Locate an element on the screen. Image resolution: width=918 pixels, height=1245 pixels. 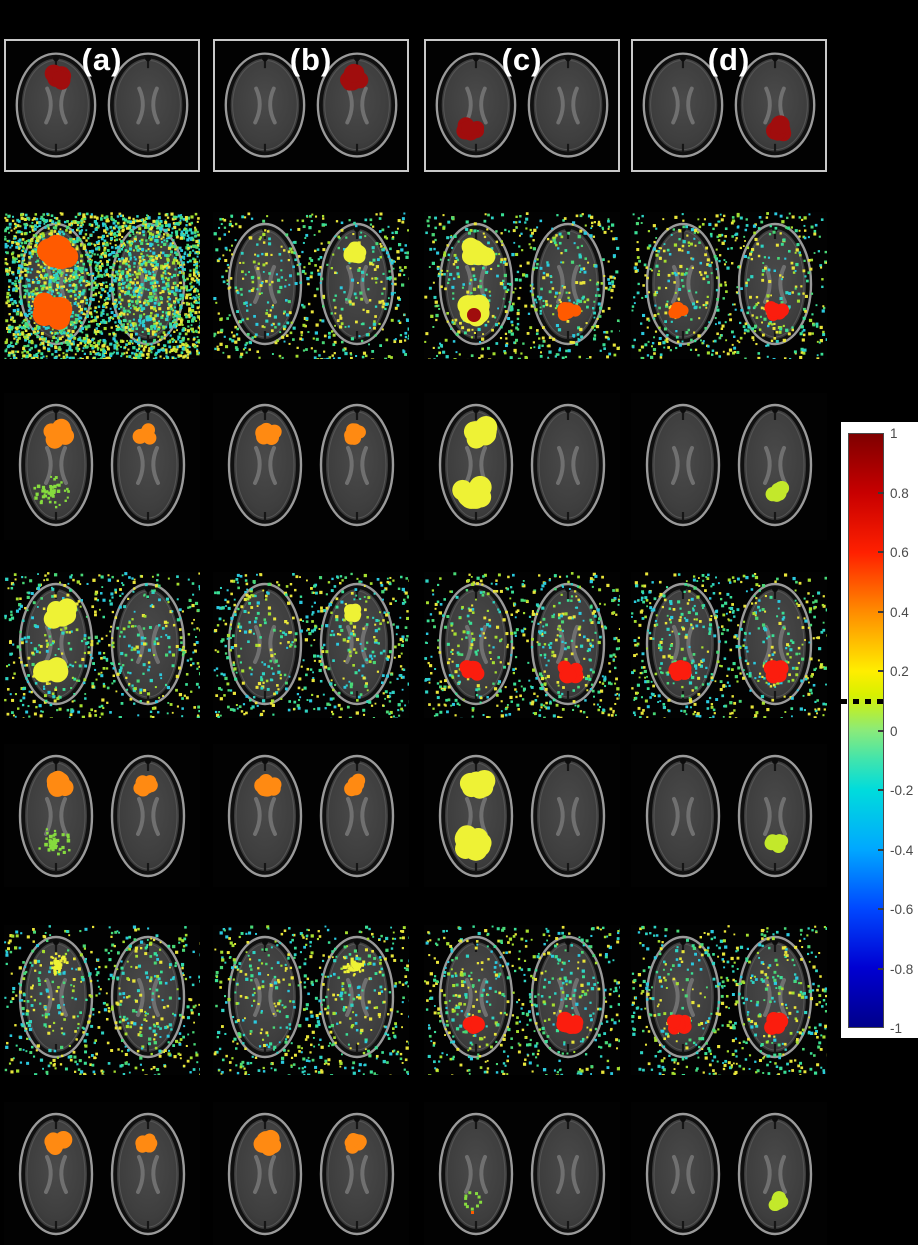
brain-panel-row2-b is located at coordinates (311, 285).